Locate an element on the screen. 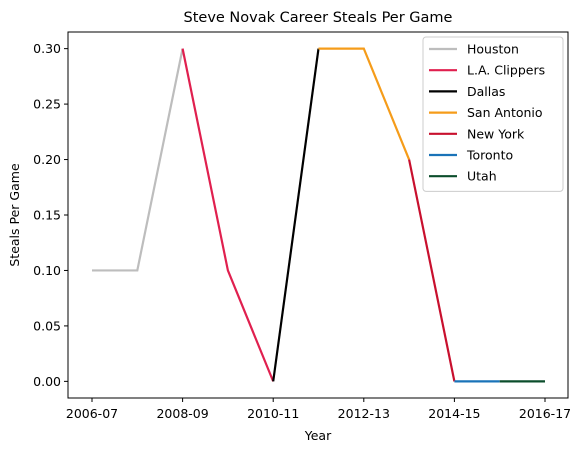  y-tick-label: 0.00 is located at coordinates (47, 381).